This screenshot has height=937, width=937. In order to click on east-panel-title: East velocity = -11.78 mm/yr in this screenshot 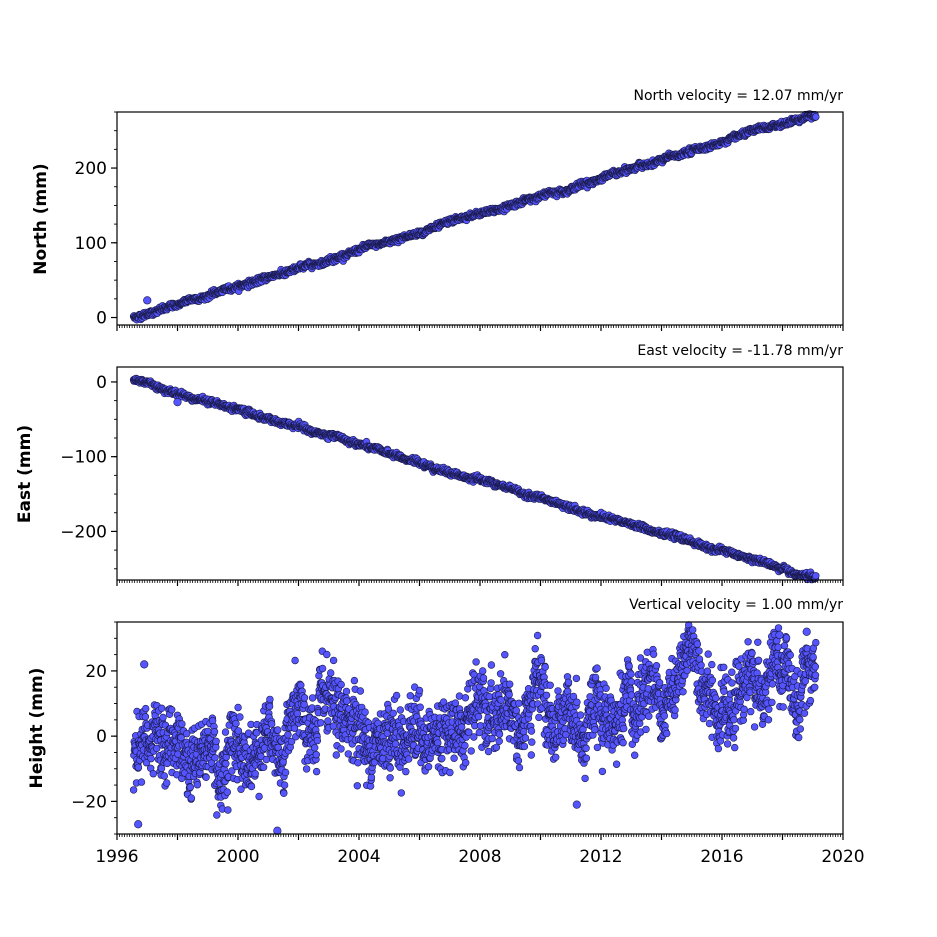, I will do `click(740, 351)`.